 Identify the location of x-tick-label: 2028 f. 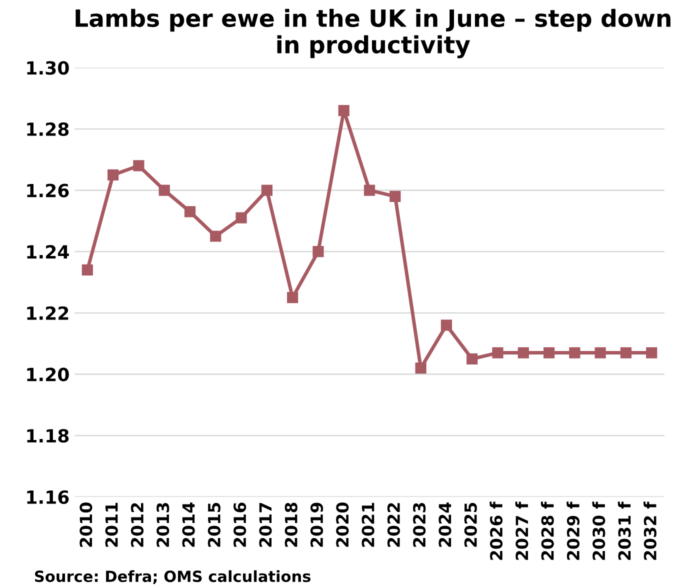
(547, 531).